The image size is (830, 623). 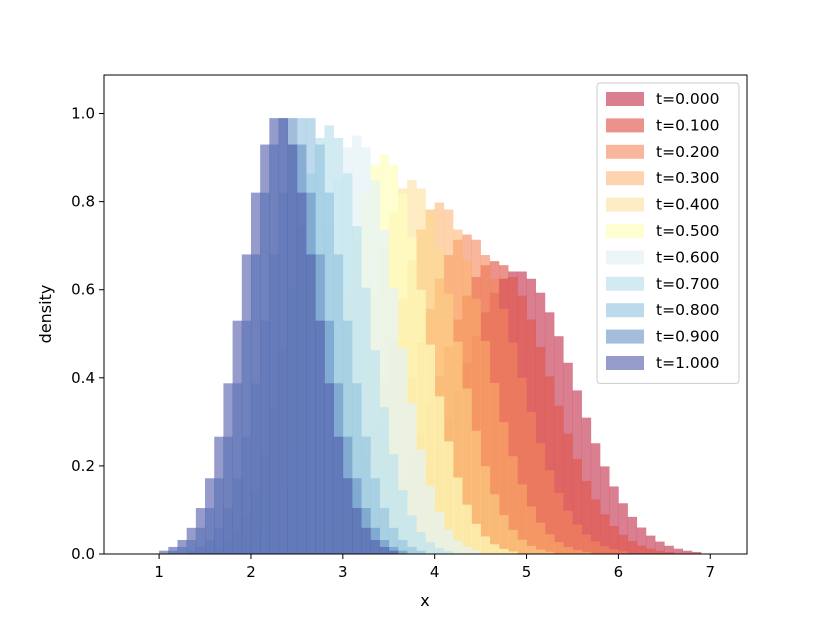 What do you see at coordinates (87, 334) in the screenshot?
I see `y-axis-ticks: 0.0 0.2 0.4 0.6 0.8 1.0` at bounding box center [87, 334].